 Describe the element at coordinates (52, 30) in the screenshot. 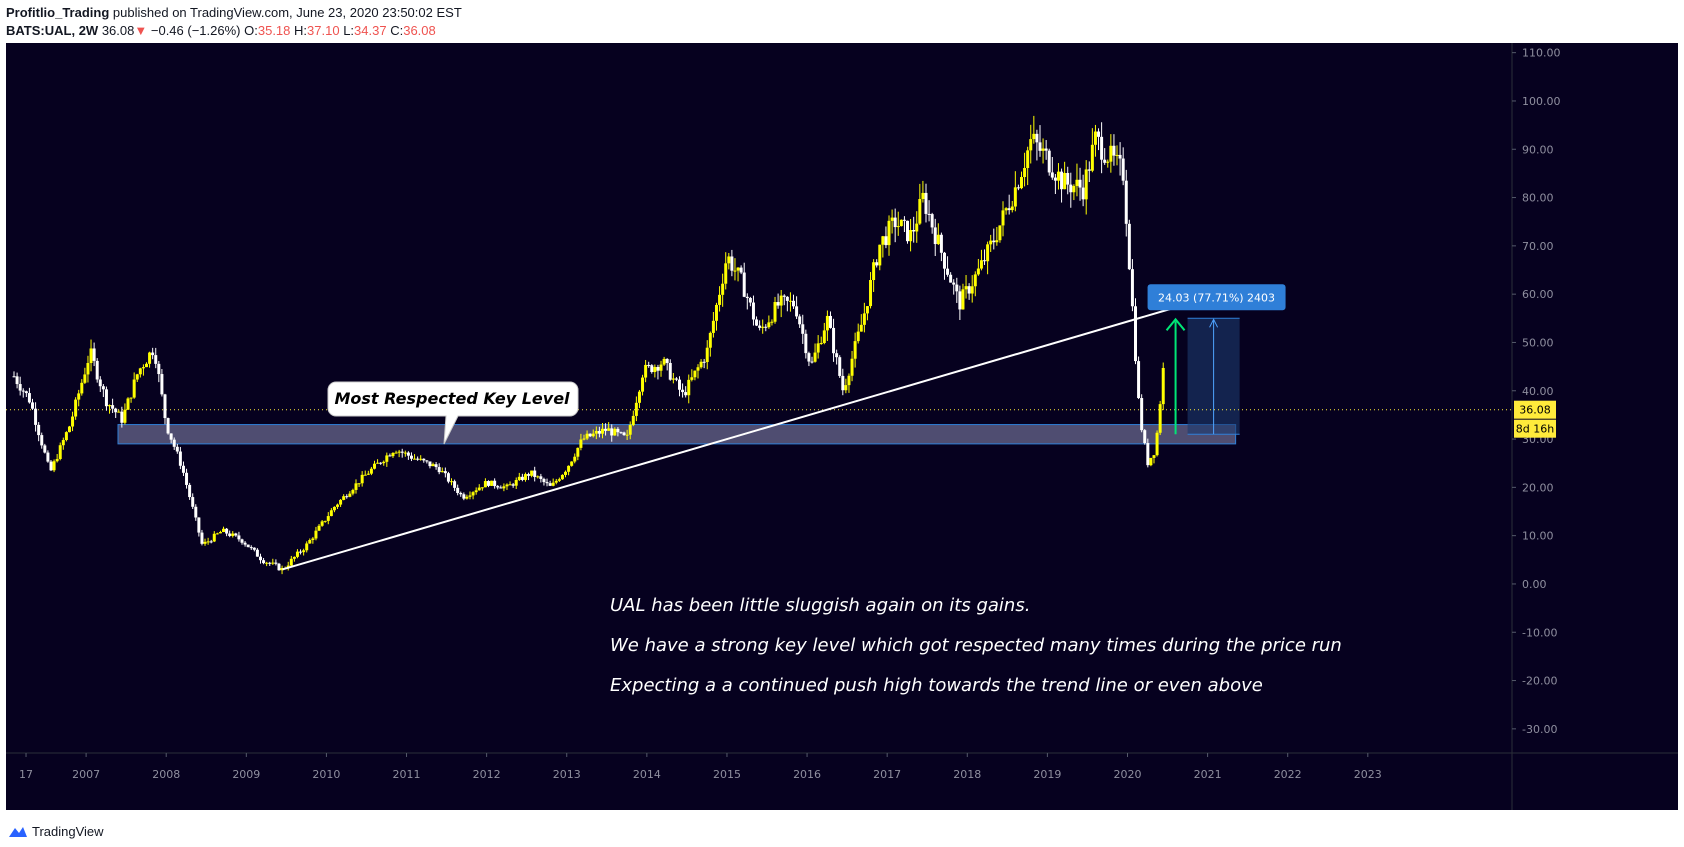

I see `symbol-label: BATS:UAL, 2W` at that location.